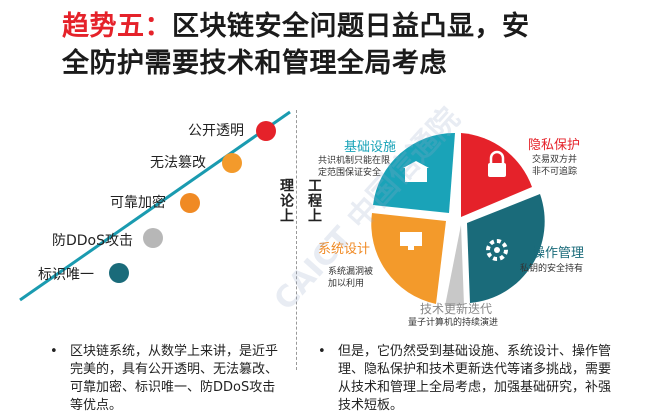  I want to click on label-tech-update: 技术更新迭代, so click(456, 309).